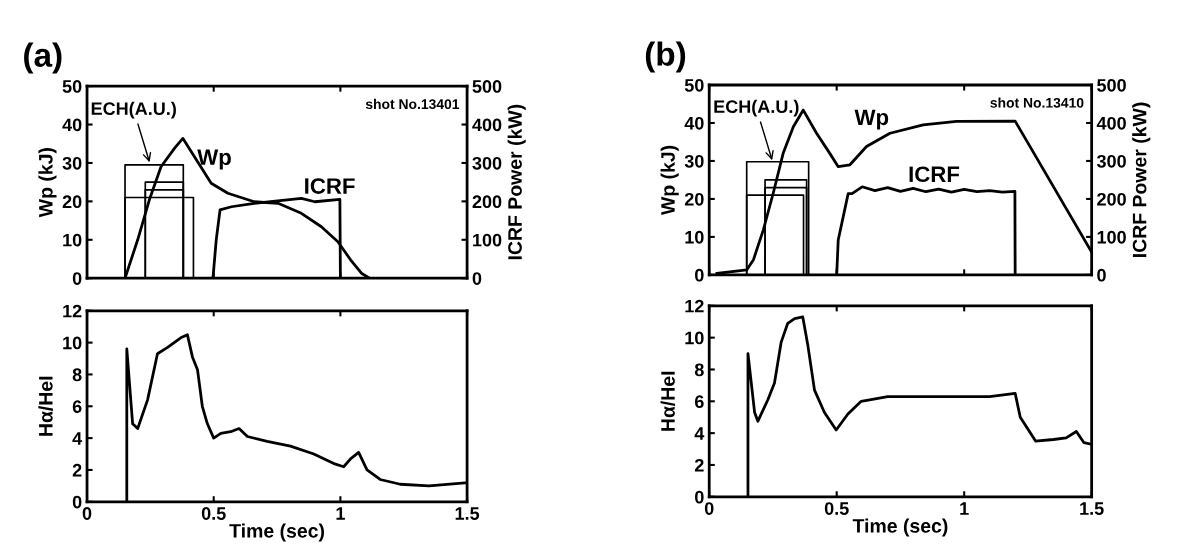 Image resolution: width=1184 pixels, height=552 pixels. Describe the element at coordinates (665, 57) in the screenshot. I see `chart-title: (b)` at that location.